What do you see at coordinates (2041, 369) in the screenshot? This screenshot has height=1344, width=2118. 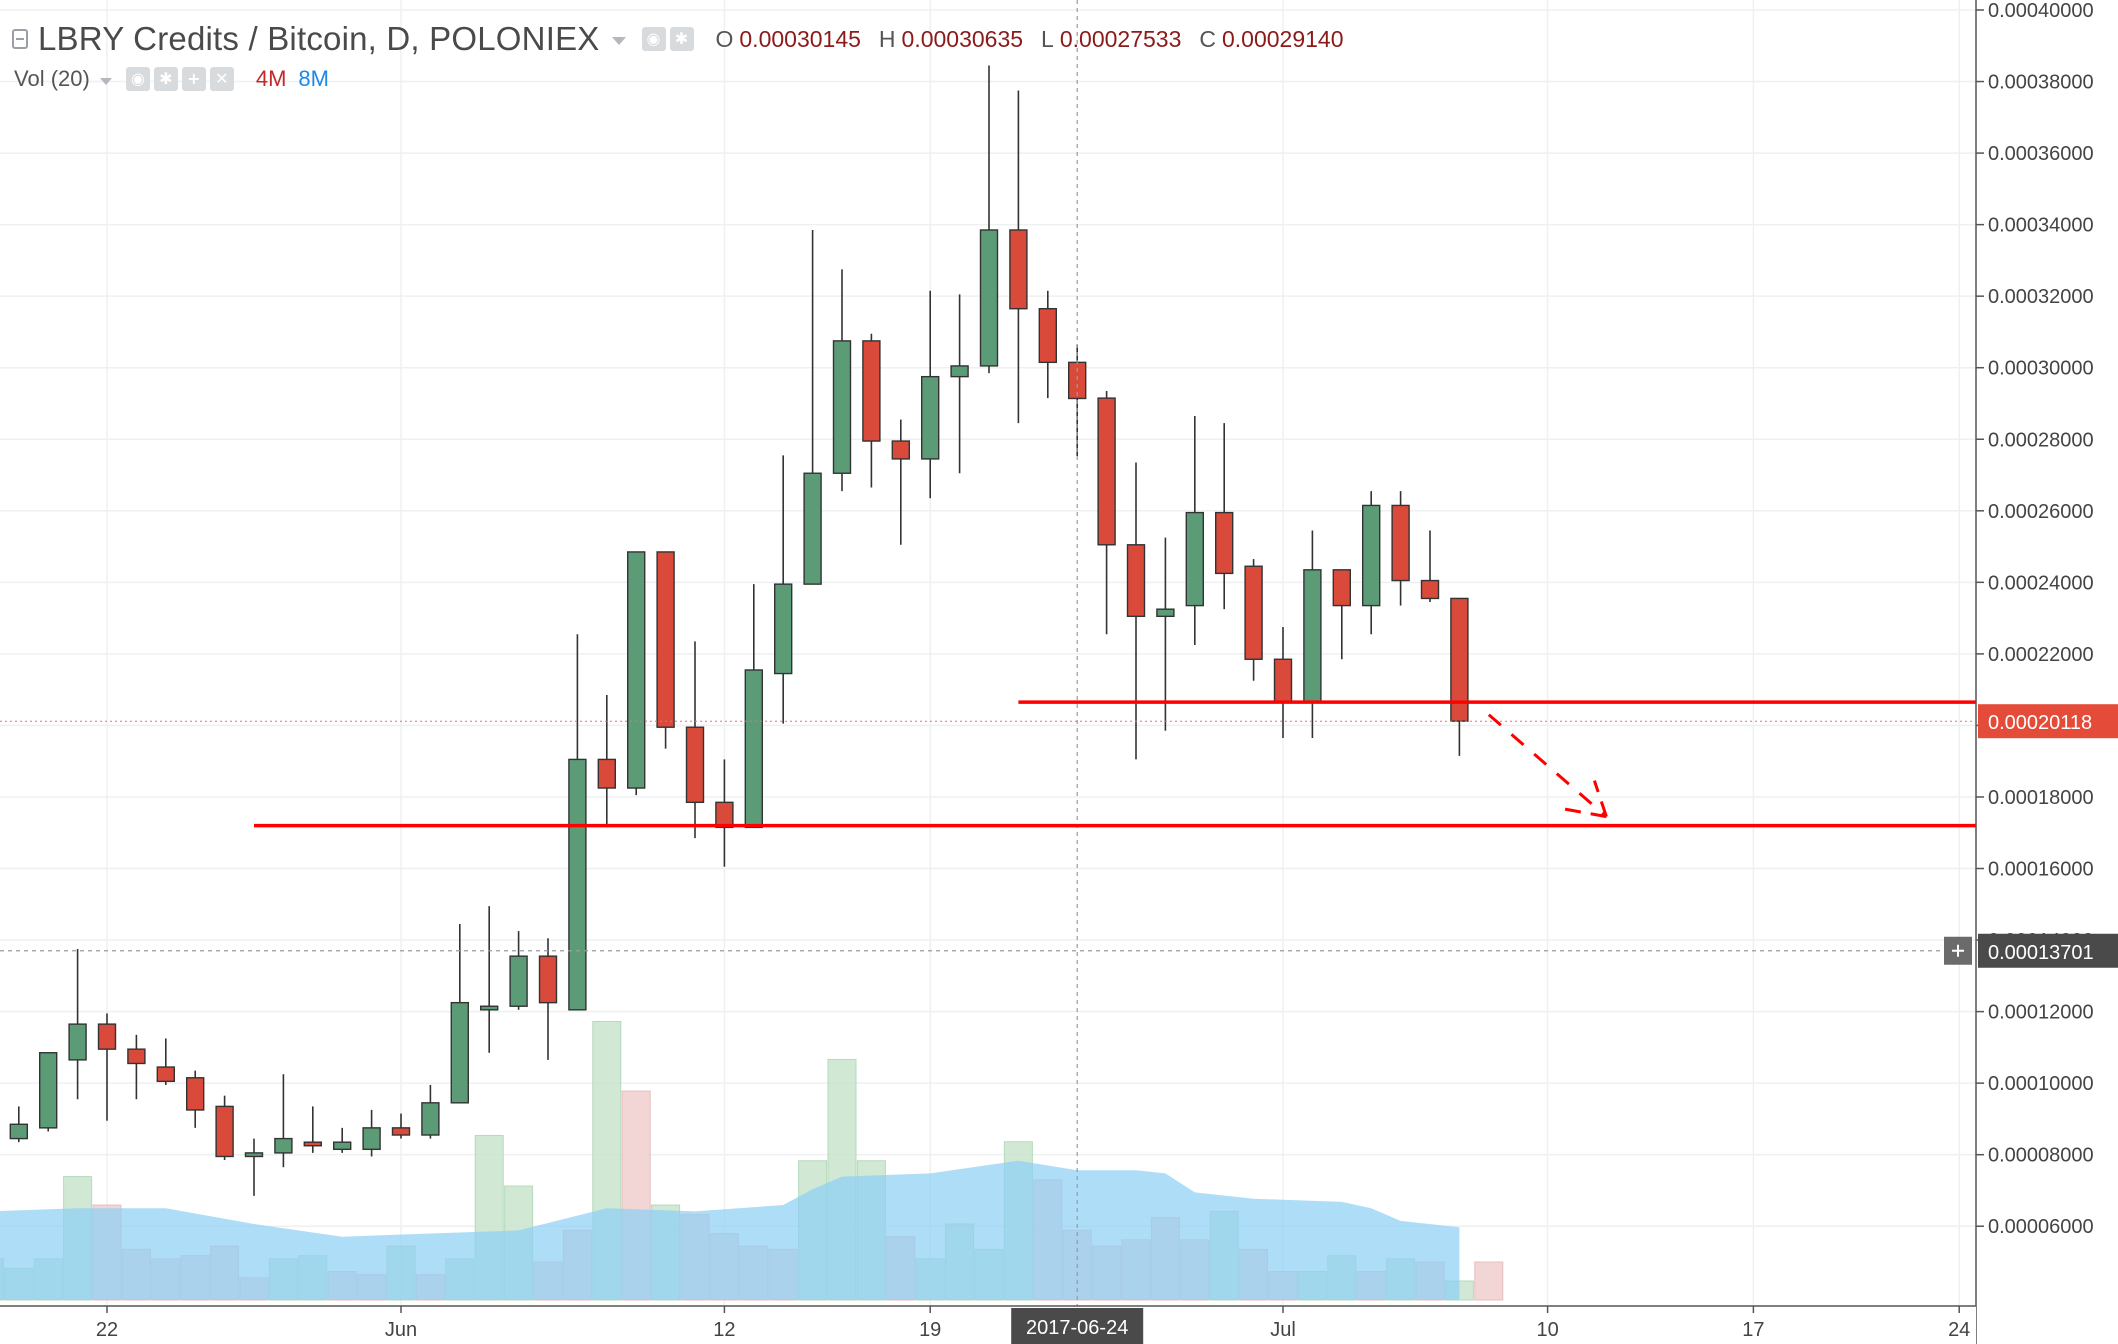 I see `y-tick-label: 0.00030000` at bounding box center [2041, 369].